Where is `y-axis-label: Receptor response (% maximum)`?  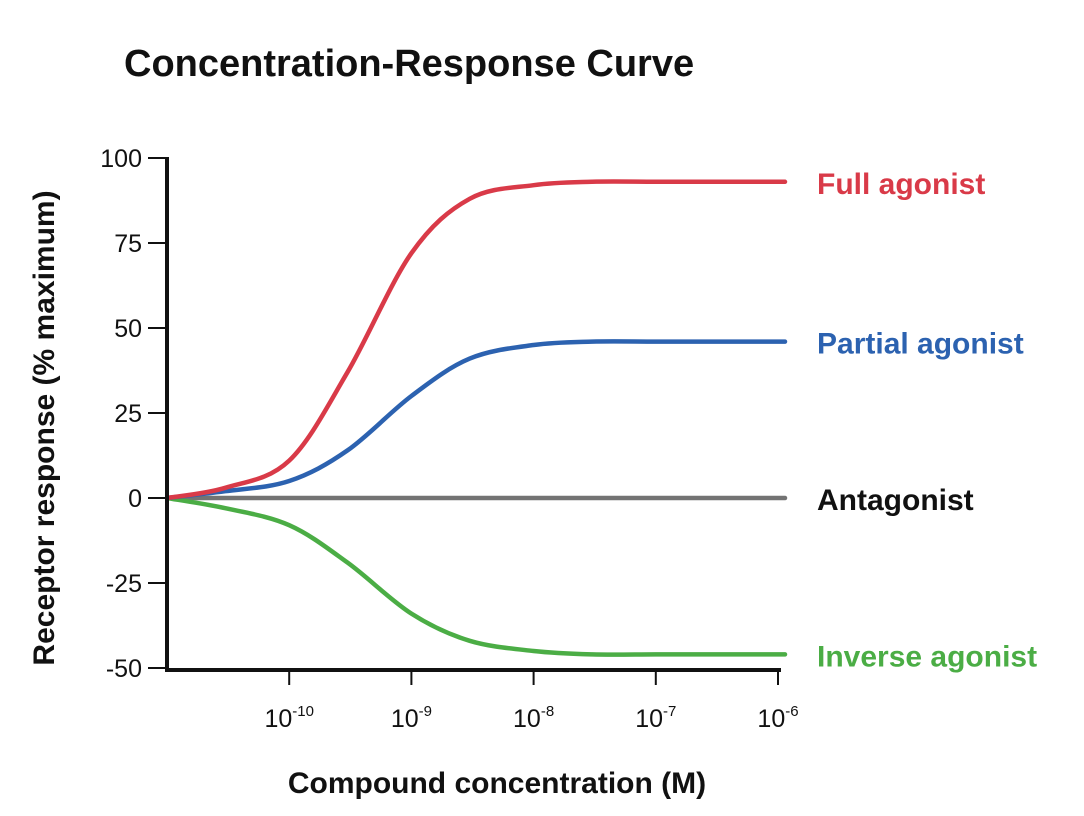 y-axis-label: Receptor response (% maximum) is located at coordinates (44, 427).